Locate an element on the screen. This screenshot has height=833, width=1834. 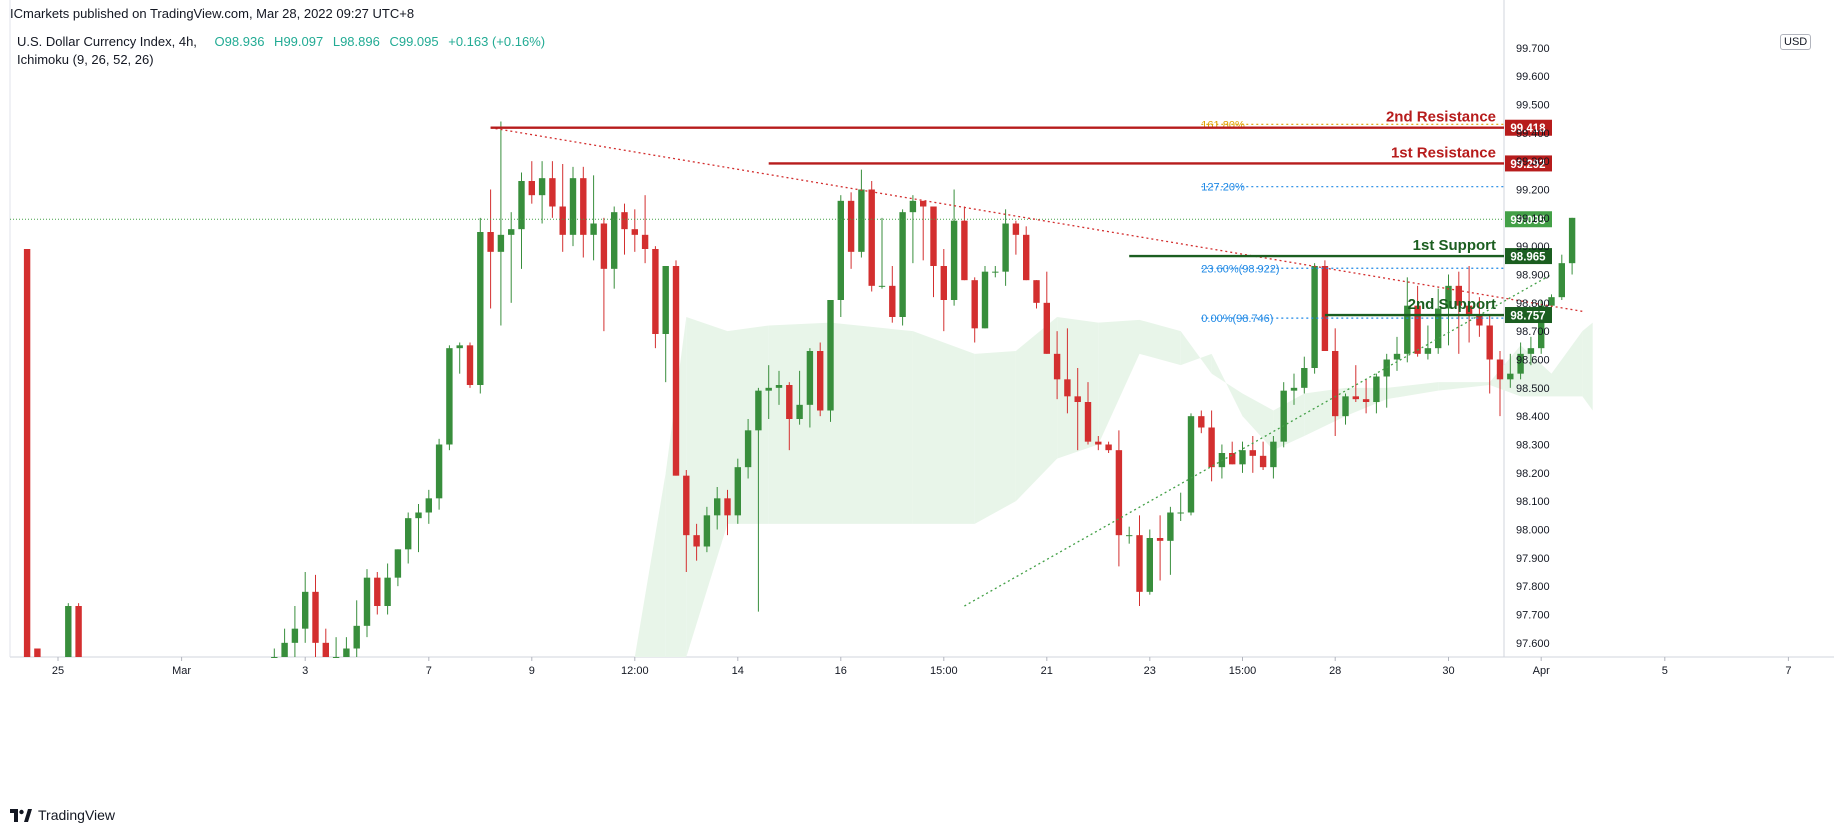
ohlc-high: H99.097 is located at coordinates (298, 41).